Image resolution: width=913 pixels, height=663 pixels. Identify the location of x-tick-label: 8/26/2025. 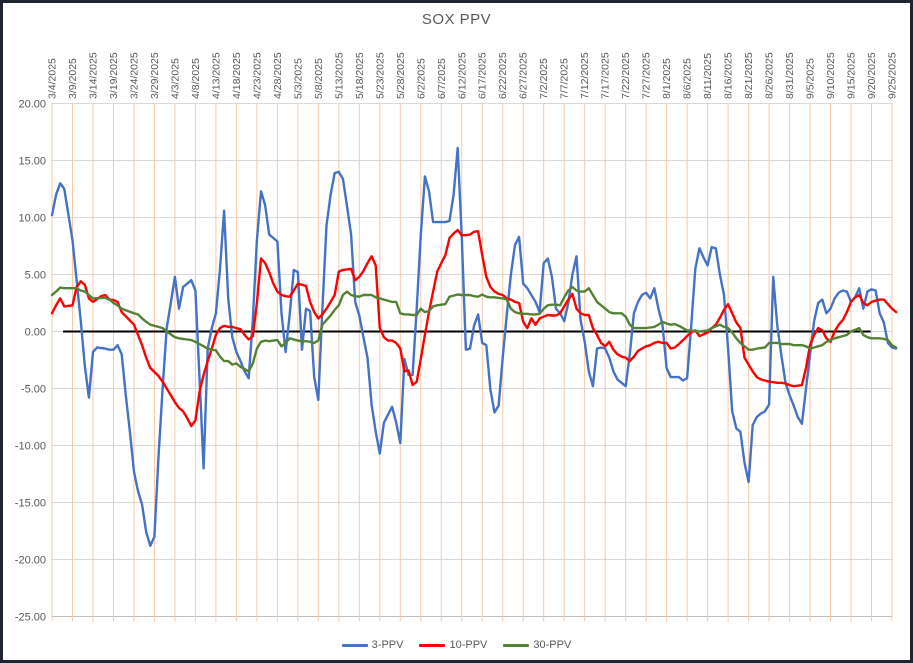
(770, 75).